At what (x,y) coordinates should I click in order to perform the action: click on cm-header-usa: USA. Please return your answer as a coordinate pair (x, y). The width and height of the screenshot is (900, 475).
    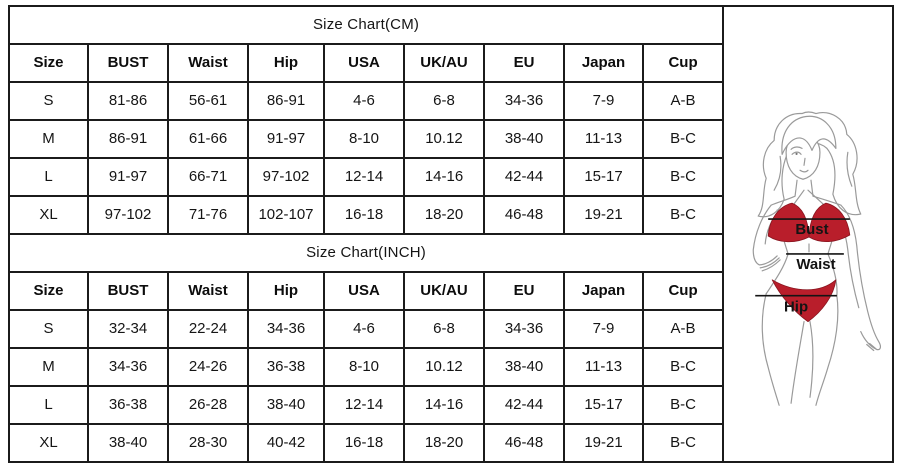
    Looking at the image, I should click on (364, 63).